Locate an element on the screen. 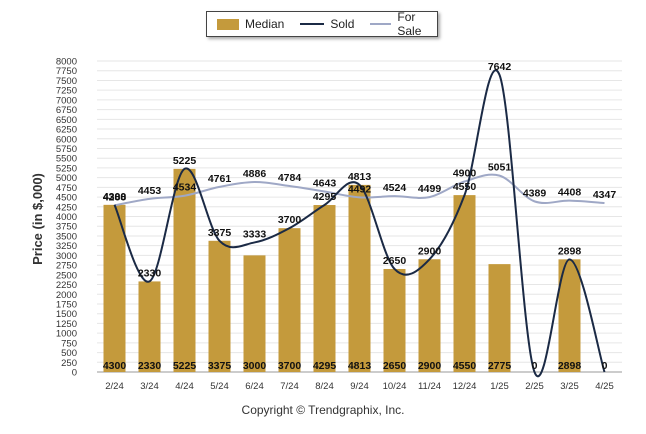  y-tick-label: 4250 is located at coordinates (66, 207).